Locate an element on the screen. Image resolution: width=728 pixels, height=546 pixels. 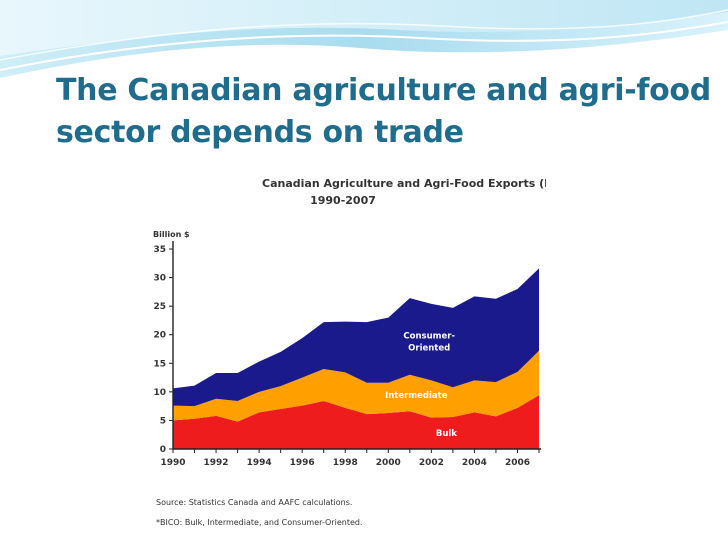
chart-title-line-2: 1990-2007 is located at coordinates (343, 200).